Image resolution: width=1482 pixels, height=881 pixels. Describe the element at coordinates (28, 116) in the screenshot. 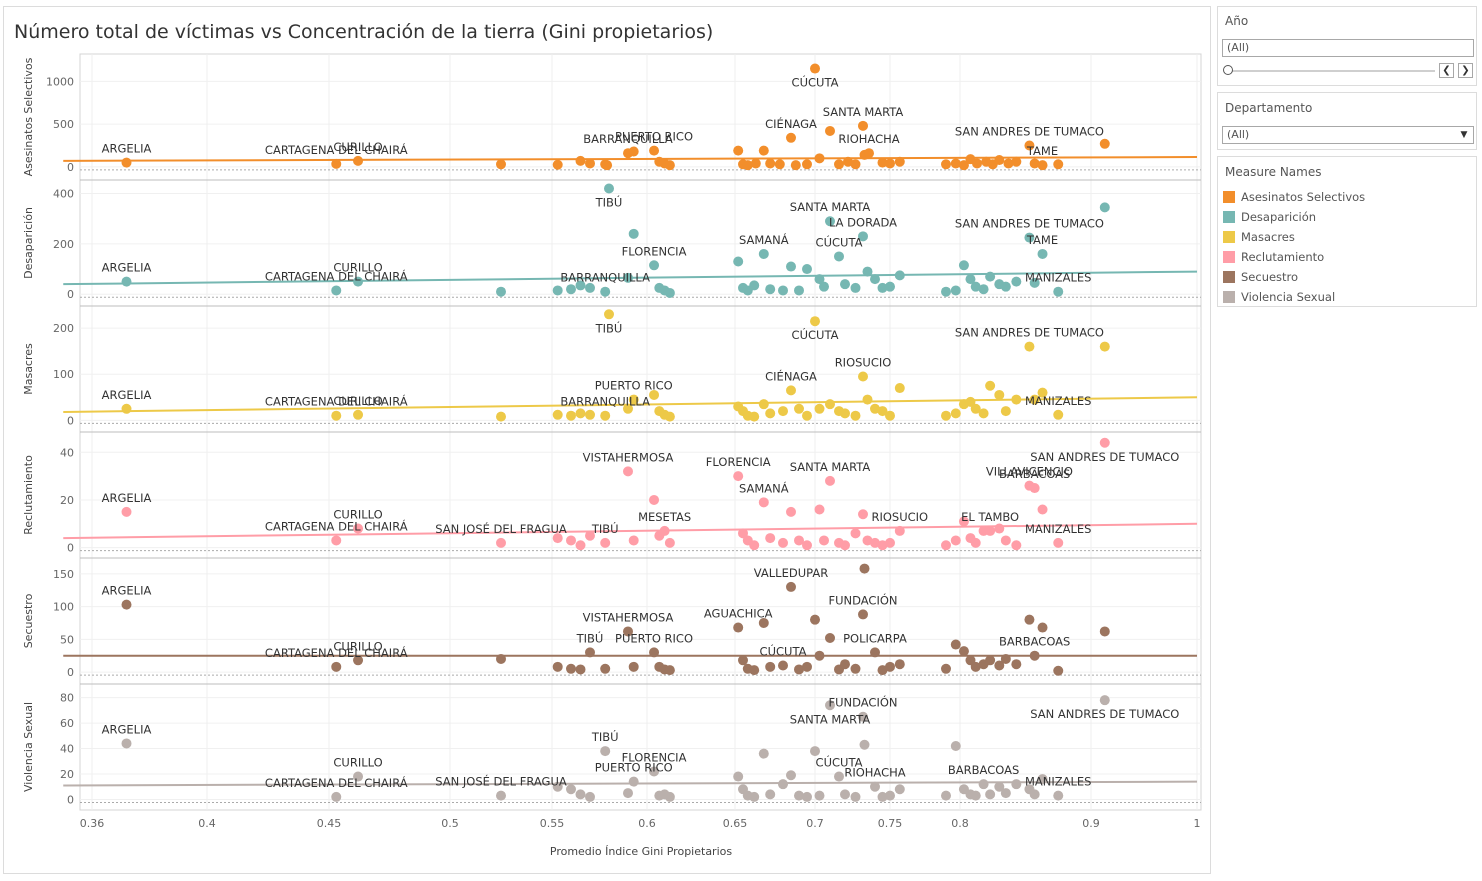

I see `panel-axis-label: Asesinatos Selectivos` at that location.